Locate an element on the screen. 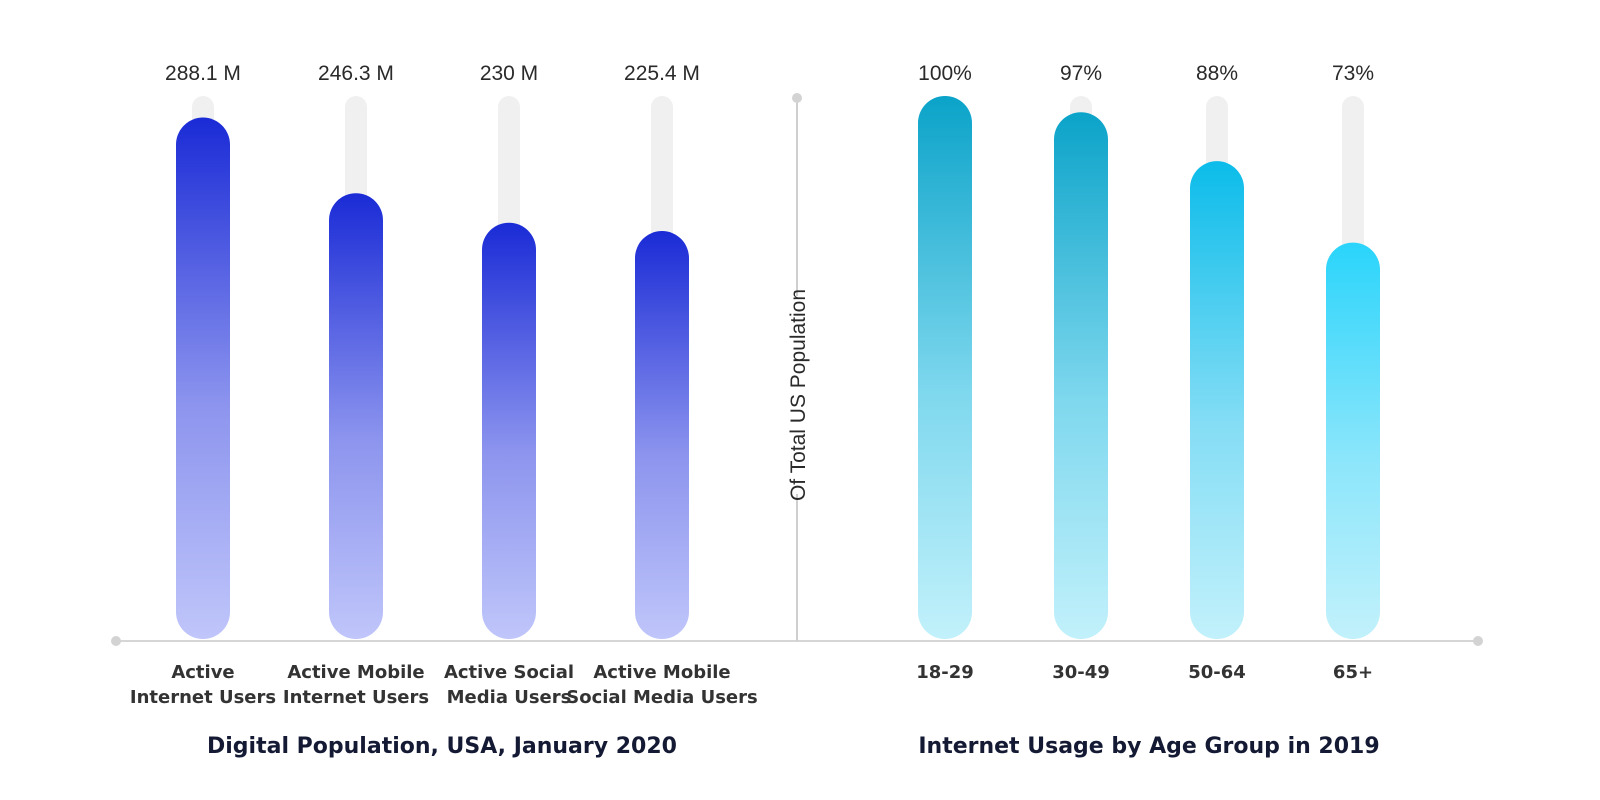 Image resolution: width=1600 pixels, height=800 pixels. chart-title-left: Digital Population, USA, January 2020 is located at coordinates (442, 746).